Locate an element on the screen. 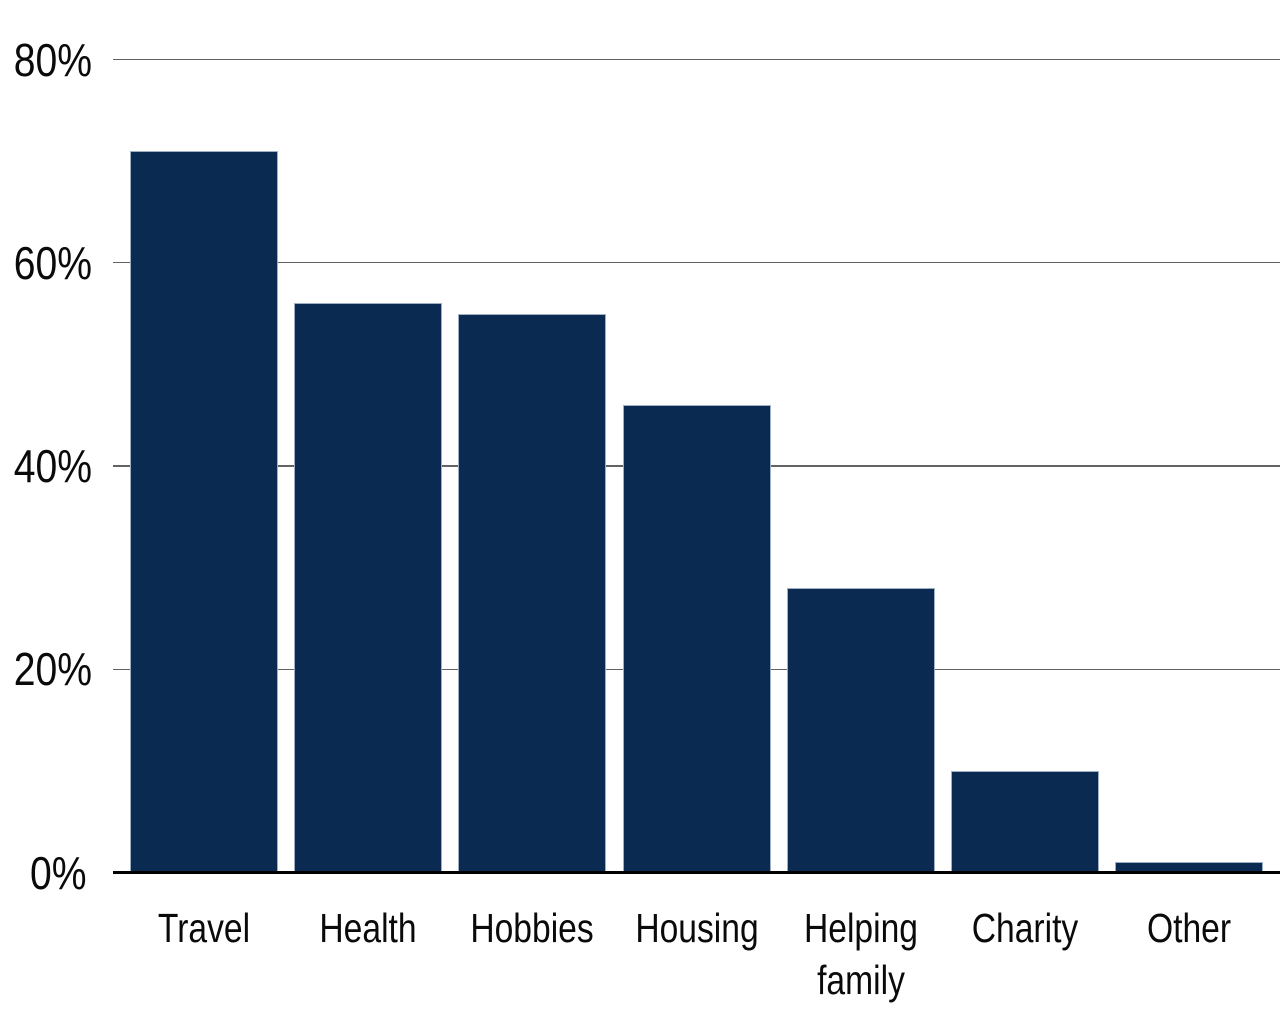 Image resolution: width=1280 pixels, height=1027 pixels. x-axis-label-line: Health is located at coordinates (368, 928).